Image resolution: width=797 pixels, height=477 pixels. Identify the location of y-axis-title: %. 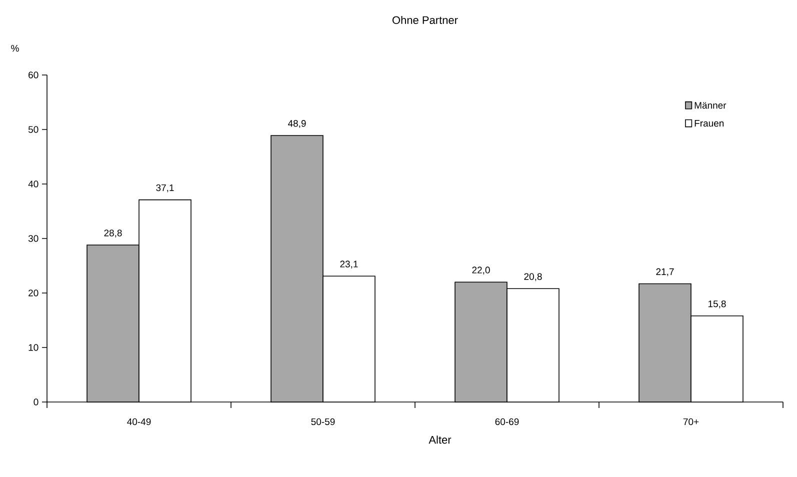
(15, 48).